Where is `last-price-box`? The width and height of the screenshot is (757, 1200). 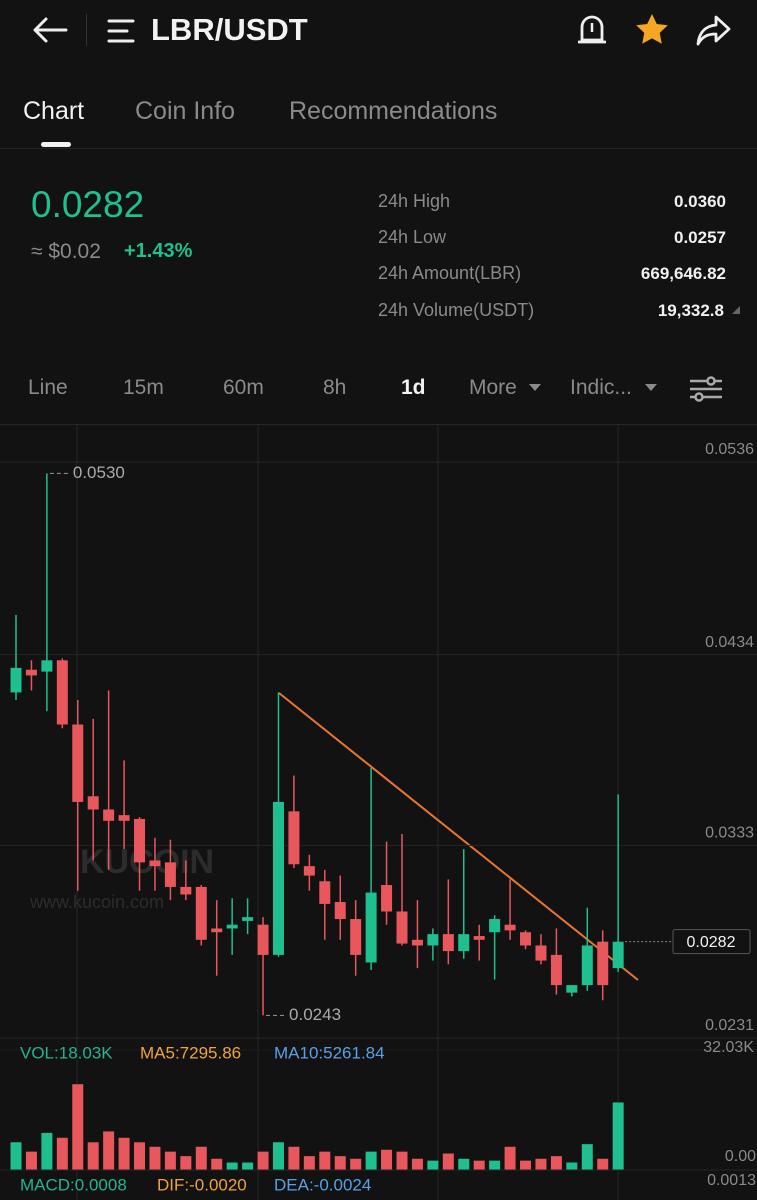 last-price-box is located at coordinates (711, 942).